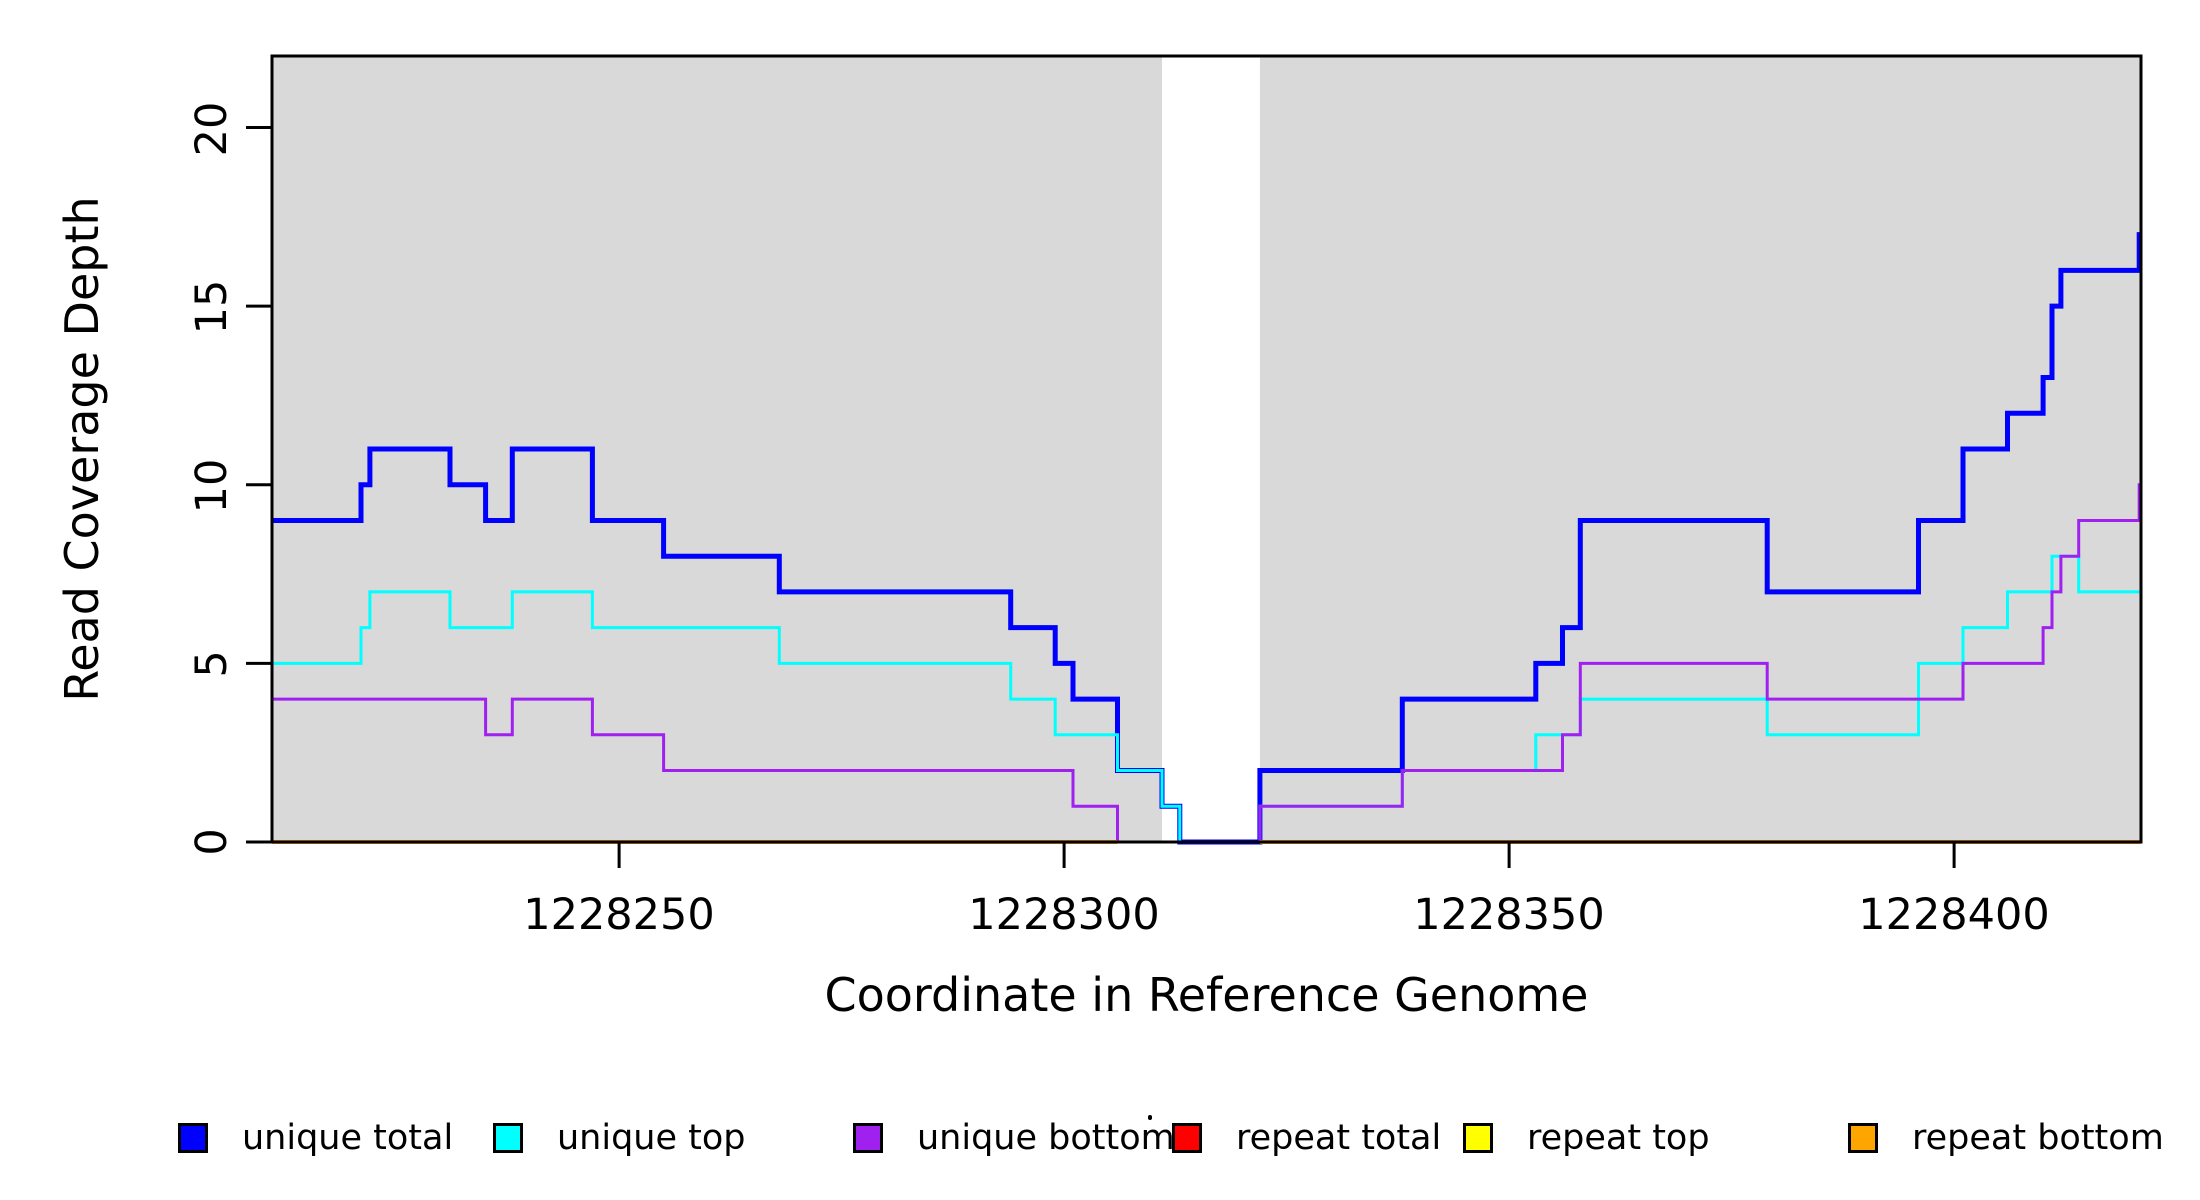 The height and width of the screenshot is (1200, 2200). Describe the element at coordinates (1954, 915) in the screenshot. I see `x-tick-label-1228400: 1228400` at that location.